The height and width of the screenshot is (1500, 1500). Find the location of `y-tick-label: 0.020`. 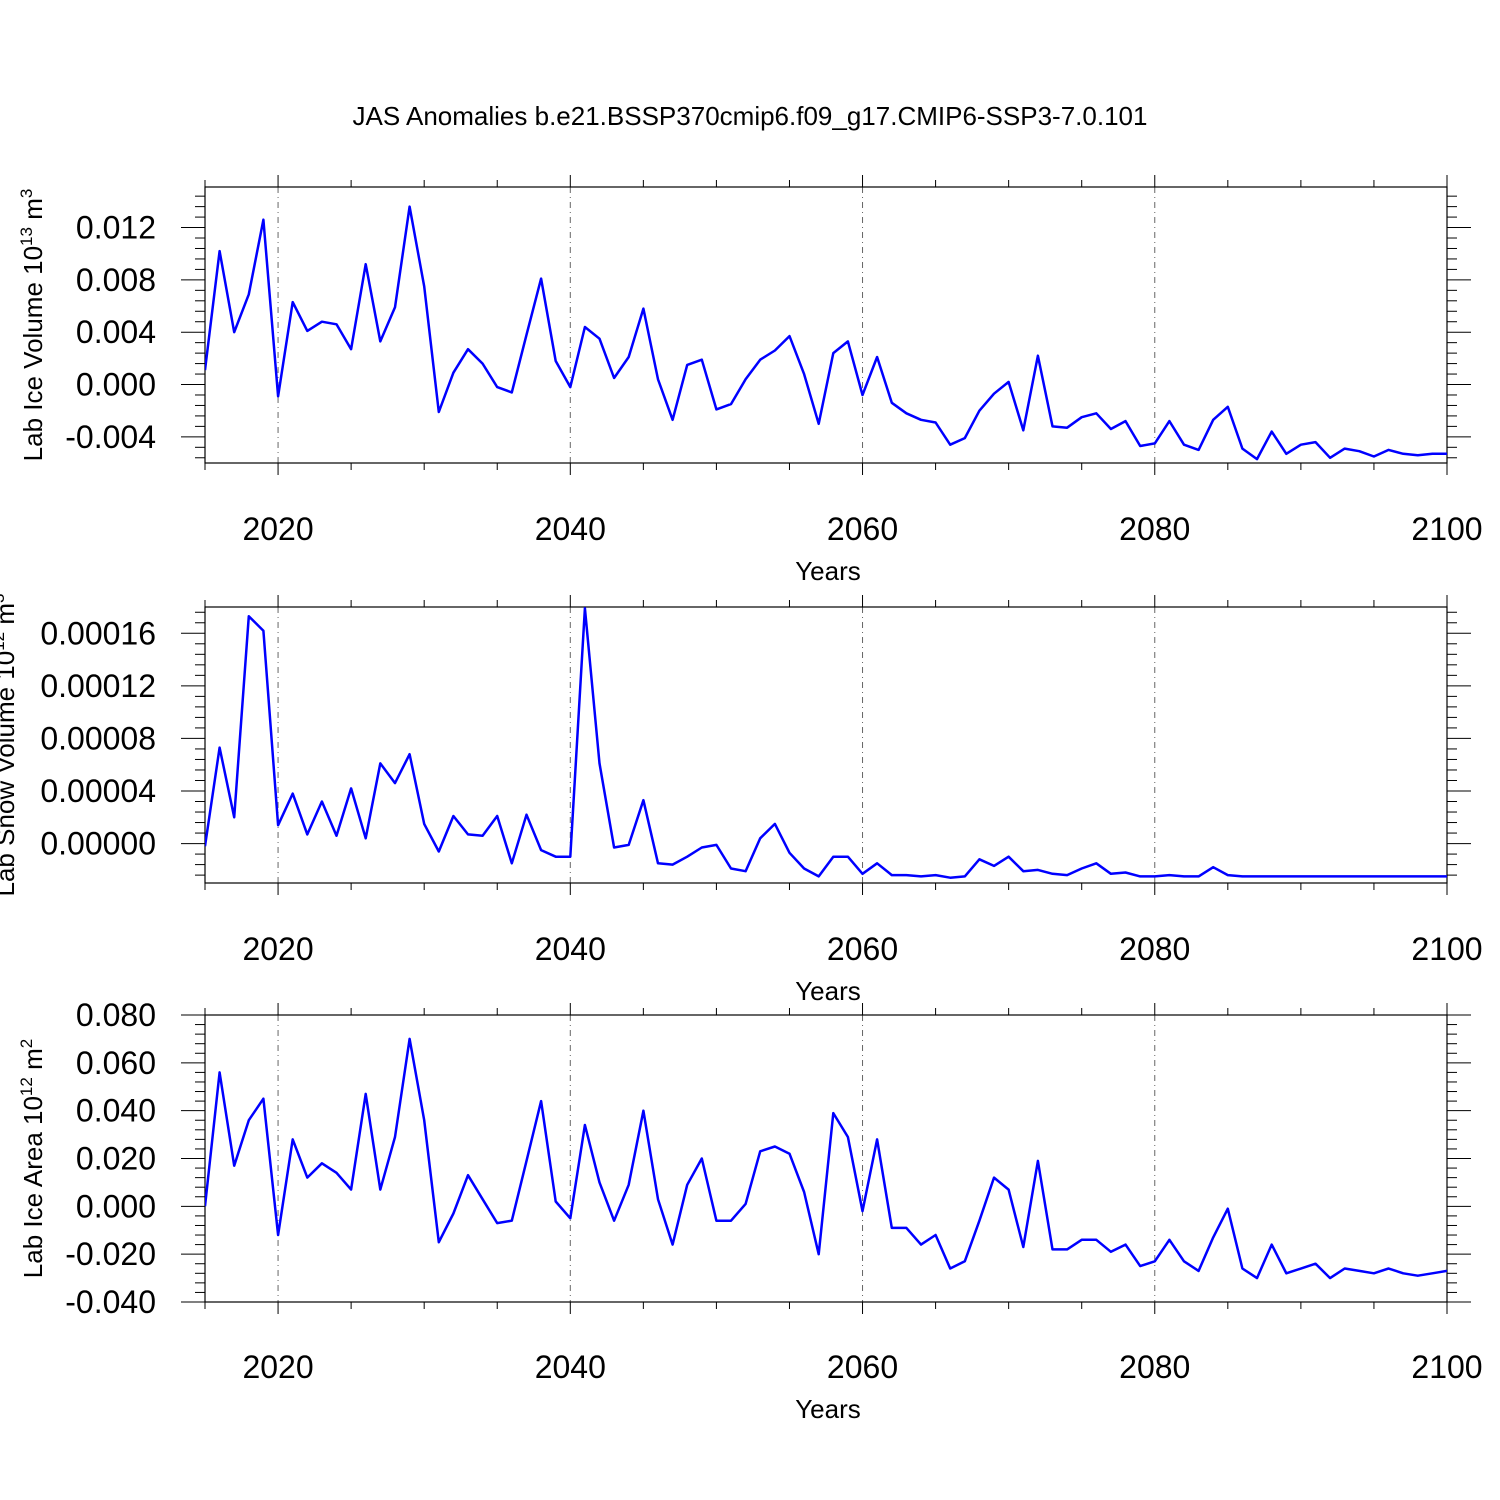

y-tick-label: 0.020 is located at coordinates (116, 1159).